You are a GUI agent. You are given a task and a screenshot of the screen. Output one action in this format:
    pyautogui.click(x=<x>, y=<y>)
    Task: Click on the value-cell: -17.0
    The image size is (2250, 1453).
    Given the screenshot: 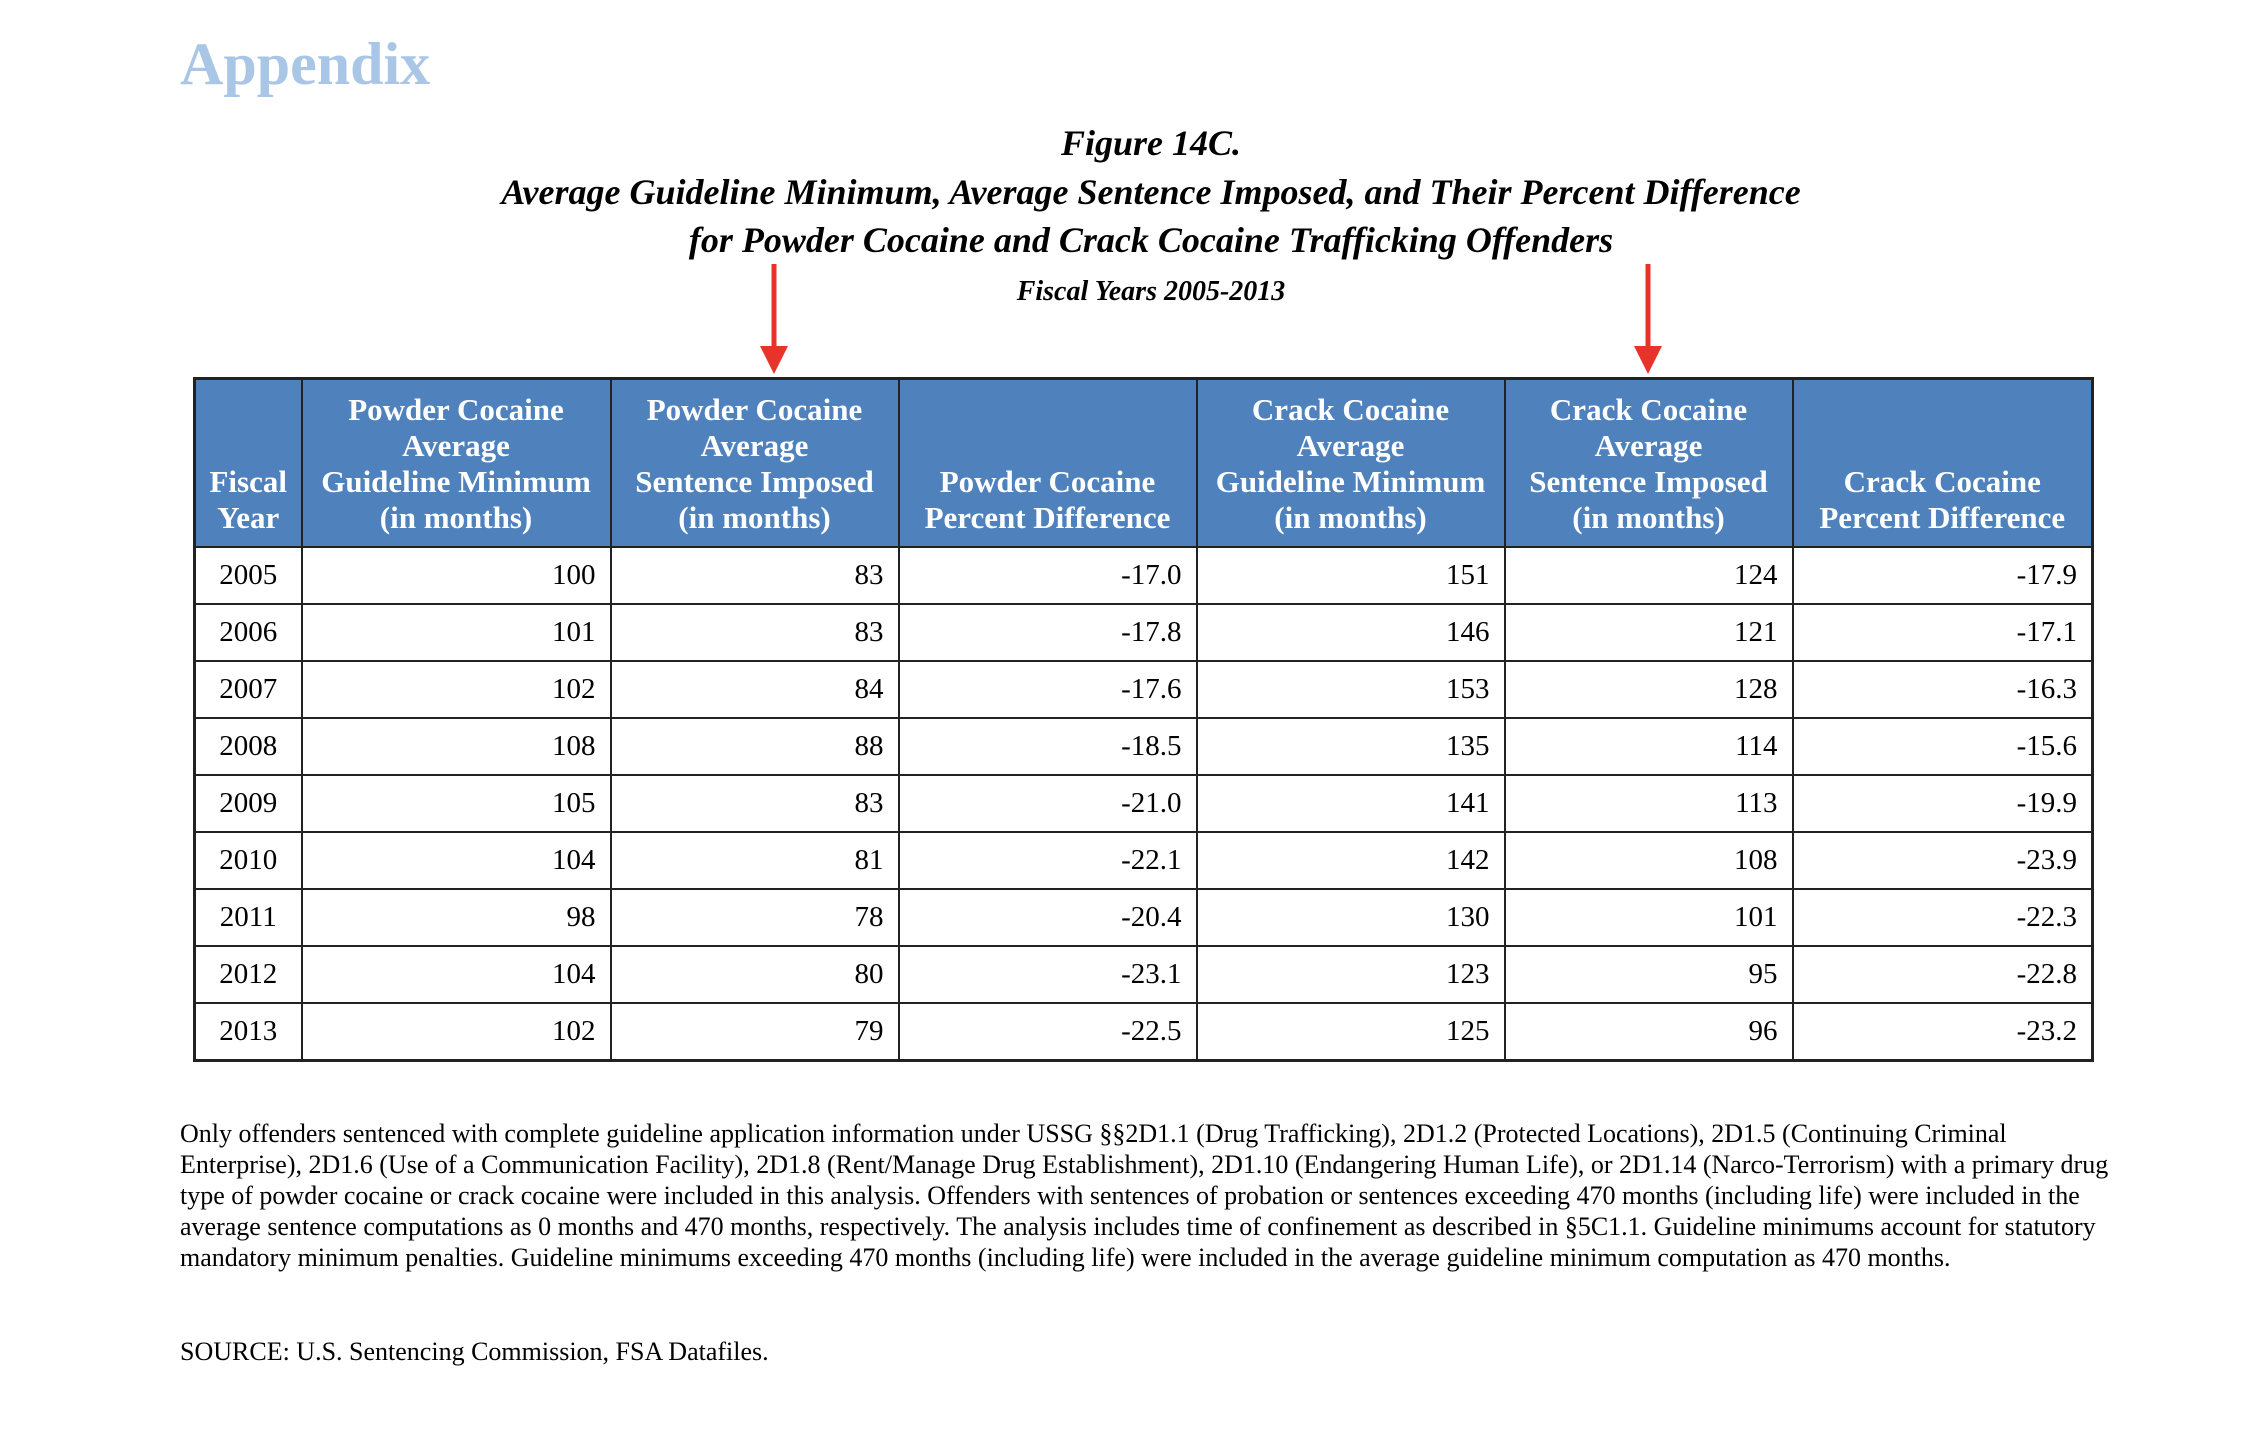 What is the action you would take?
    pyautogui.click(x=1047, y=575)
    